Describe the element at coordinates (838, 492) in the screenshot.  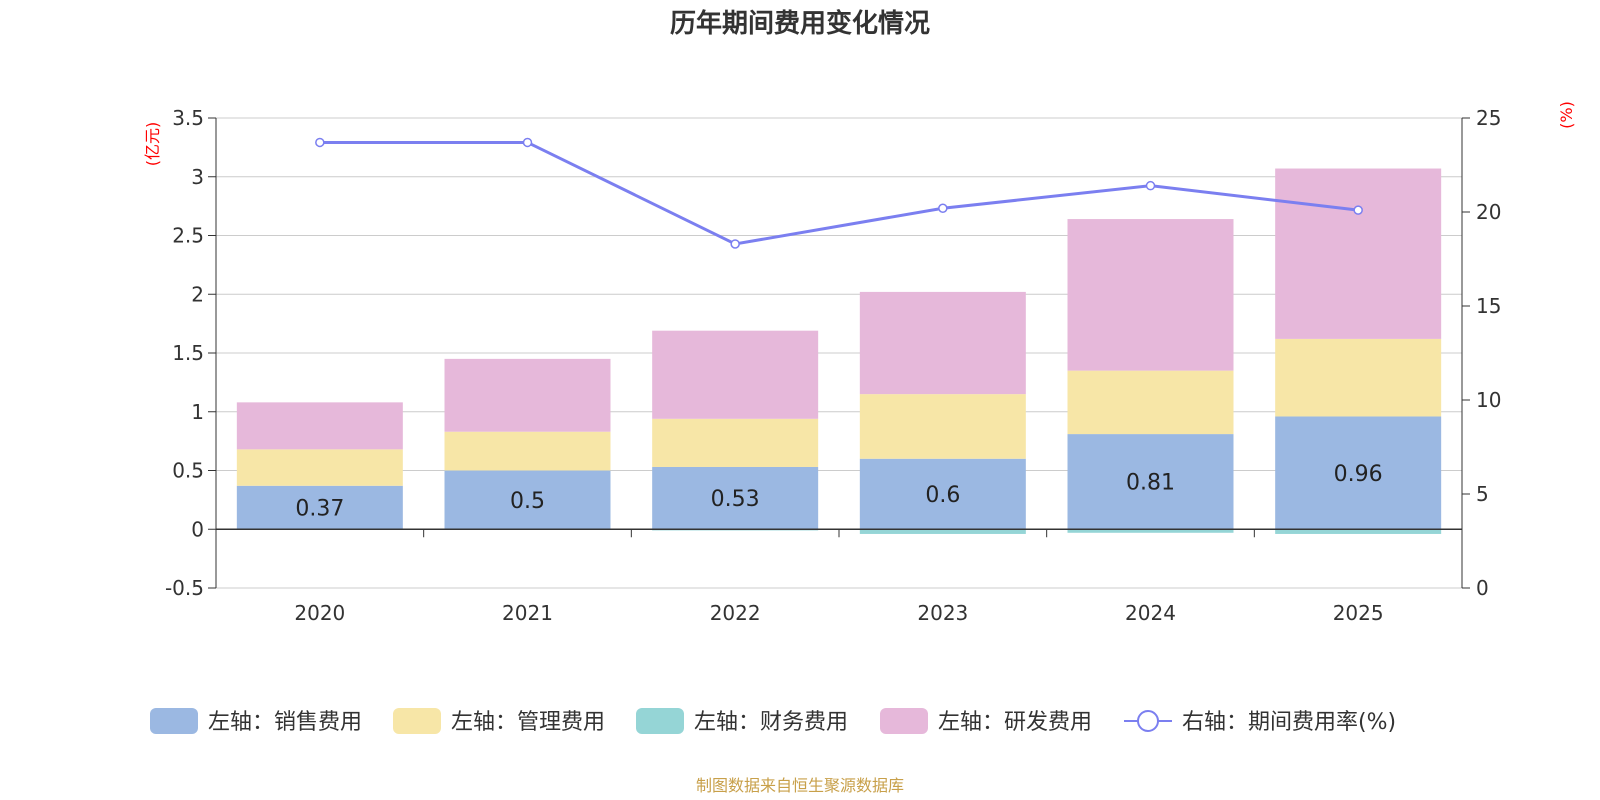
I see `data-labels: 0.37 0.5 0.53 0.6 0.81 0.96` at that location.